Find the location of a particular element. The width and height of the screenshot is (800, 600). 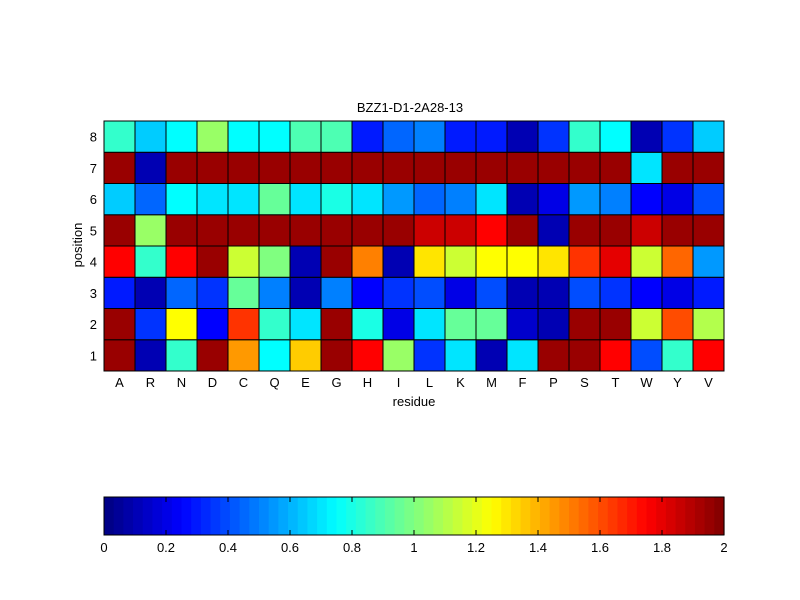

y-tick-label: 6 is located at coordinates (93, 199).